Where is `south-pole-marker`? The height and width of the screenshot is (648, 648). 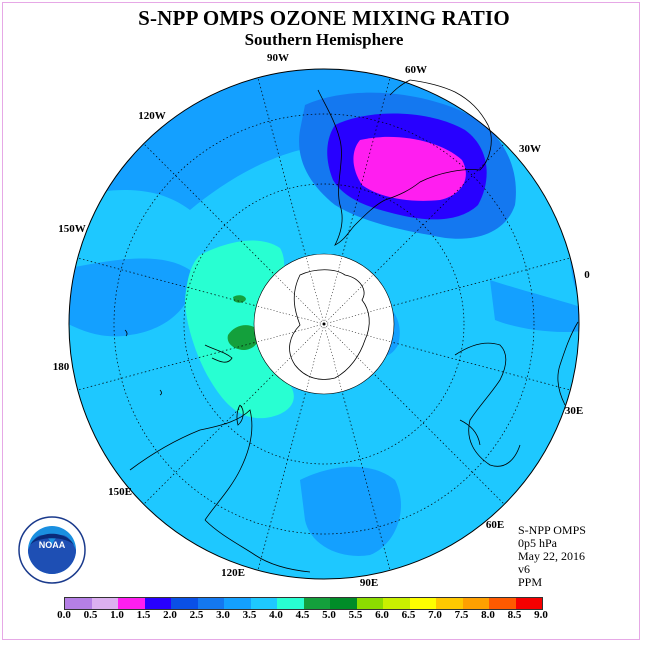
south-pole-marker is located at coordinates (324, 324).